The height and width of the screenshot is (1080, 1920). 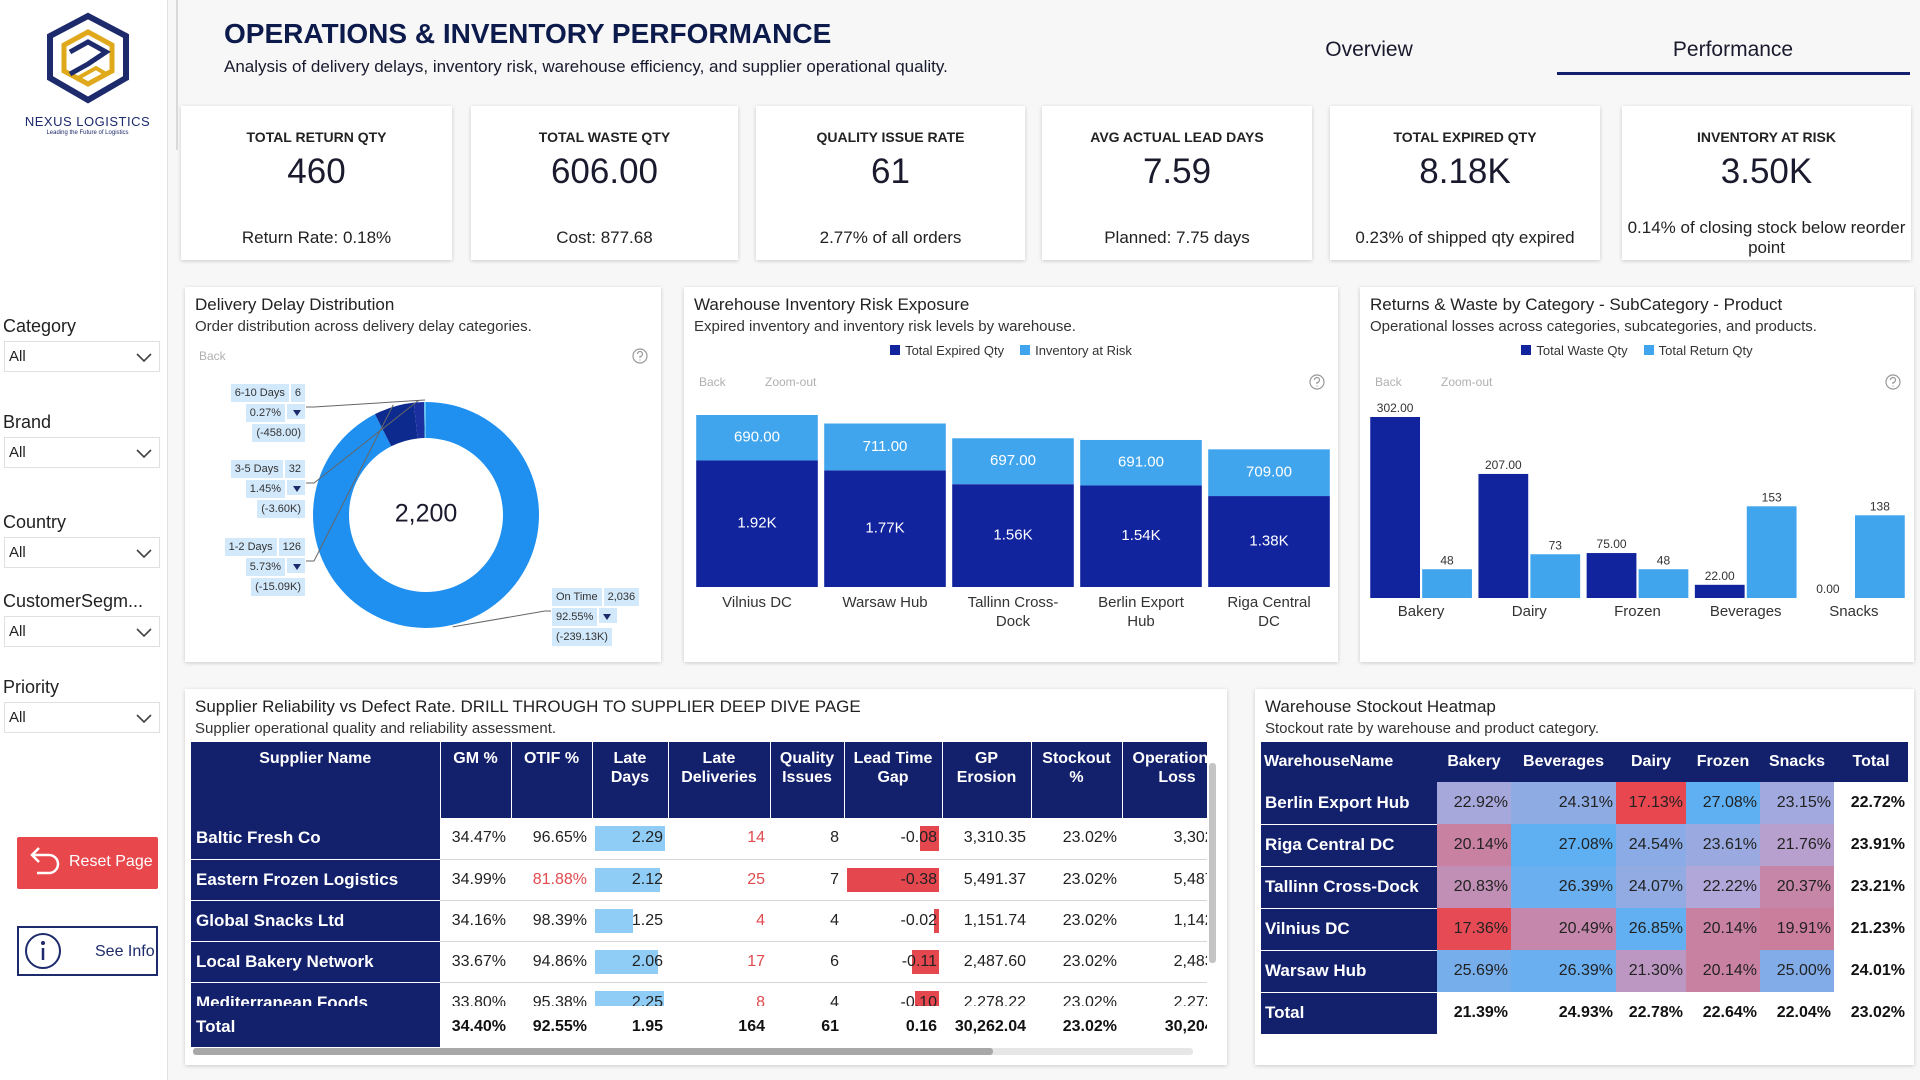 What do you see at coordinates (1164, 962) in the screenshot?
I see `table-cell: 2,483.5` at bounding box center [1164, 962].